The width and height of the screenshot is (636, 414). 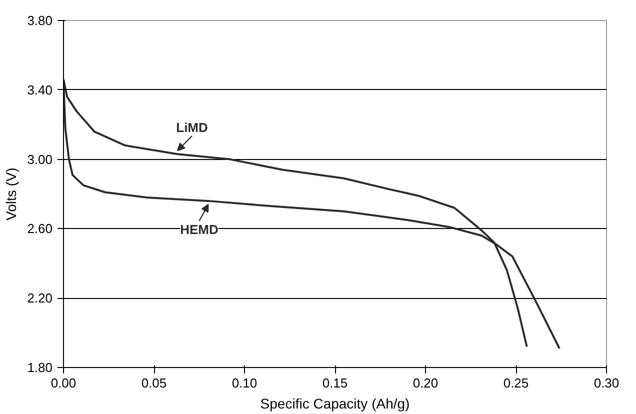 What do you see at coordinates (40, 20) in the screenshot?
I see `y-tick-label: 3.80` at bounding box center [40, 20].